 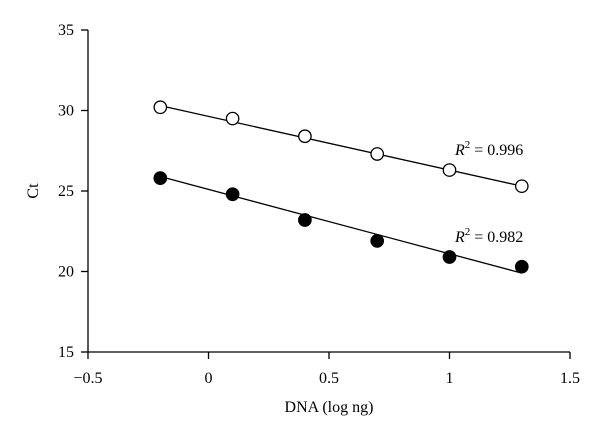 I want to click on r-squared-label-1: R2 = 0.996, so click(x=488, y=149).